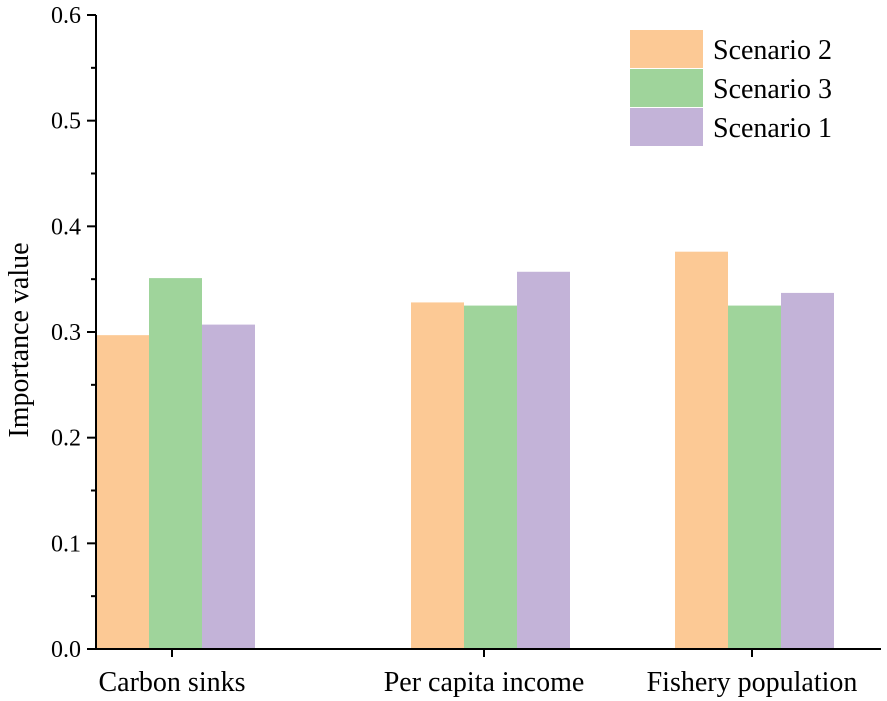 The height and width of the screenshot is (701, 887). I want to click on bar-scenario-3-per-capita-income, so click(490, 477).